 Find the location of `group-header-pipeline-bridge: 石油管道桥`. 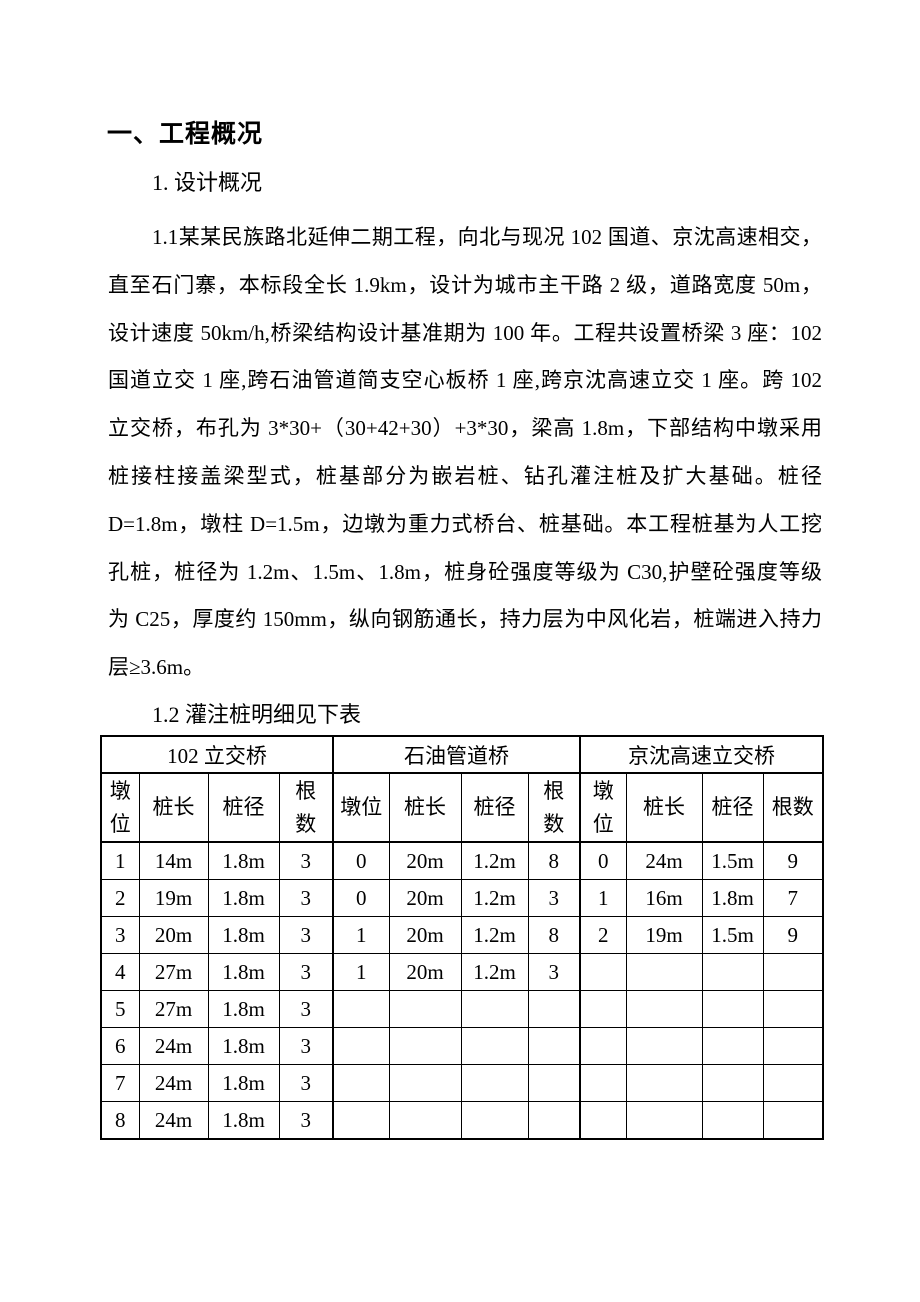

group-header-pipeline-bridge: 石油管道桥 is located at coordinates (456, 754).